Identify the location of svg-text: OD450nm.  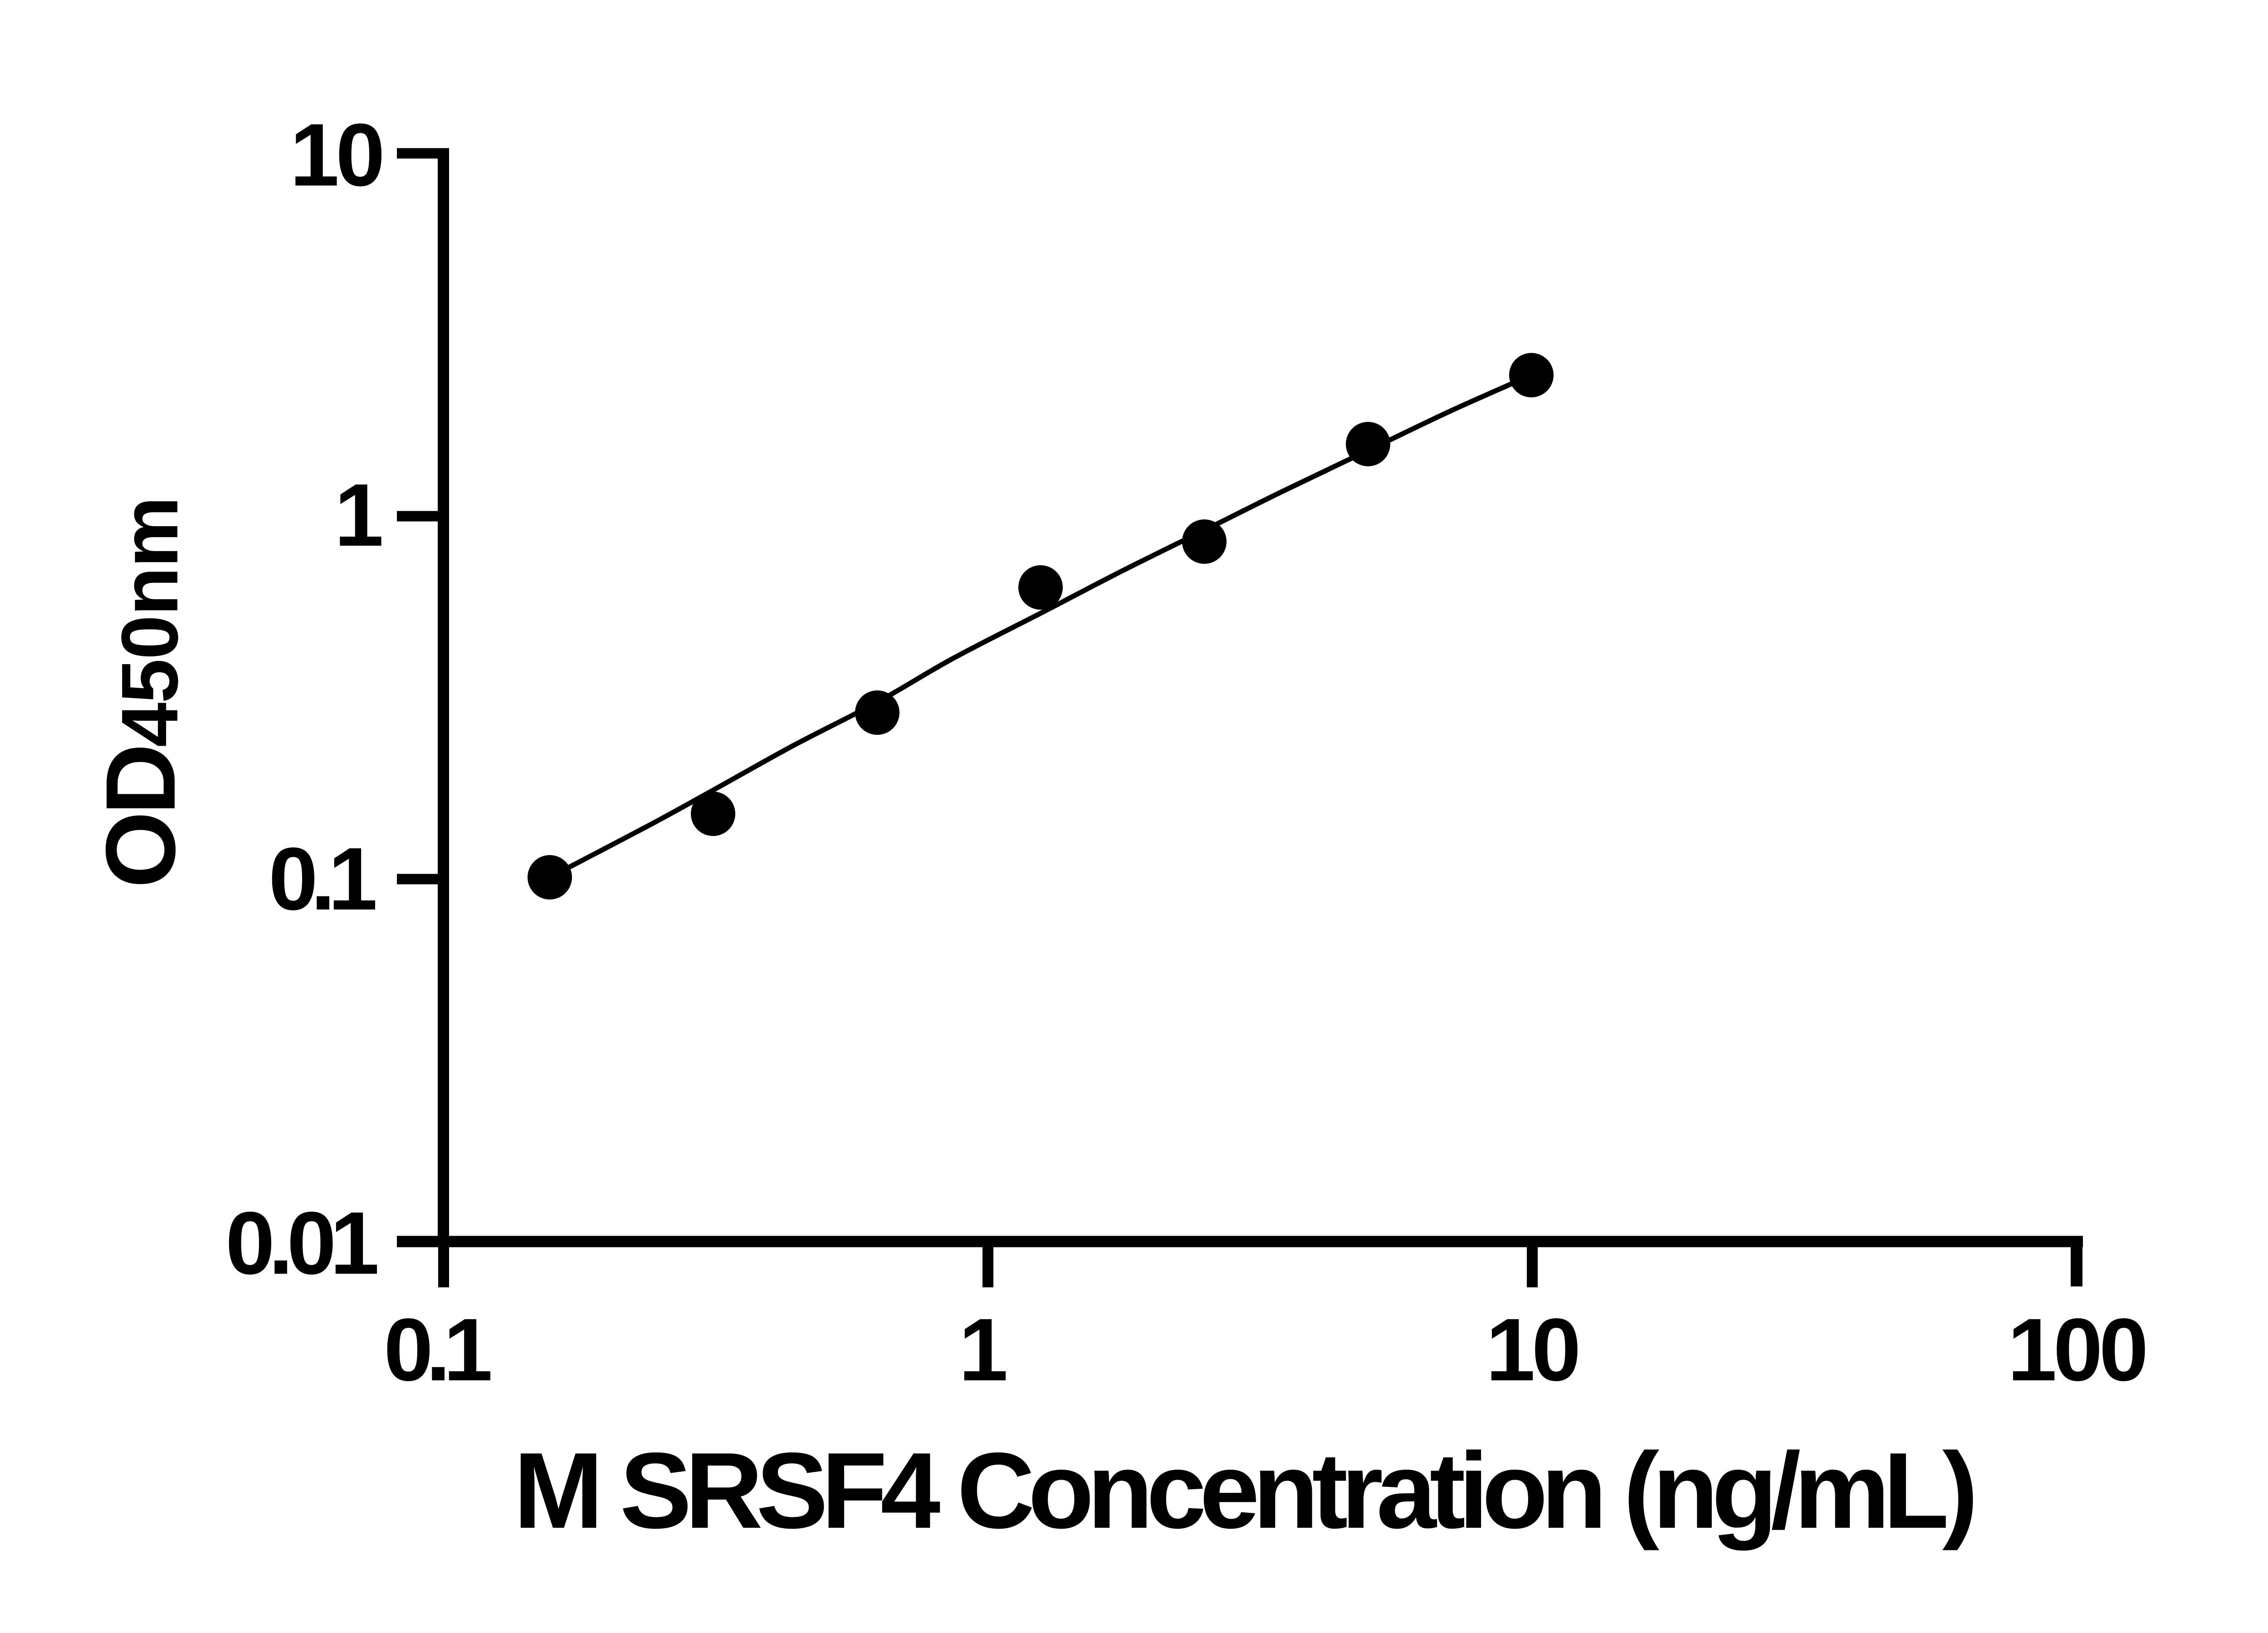
(141, 692).